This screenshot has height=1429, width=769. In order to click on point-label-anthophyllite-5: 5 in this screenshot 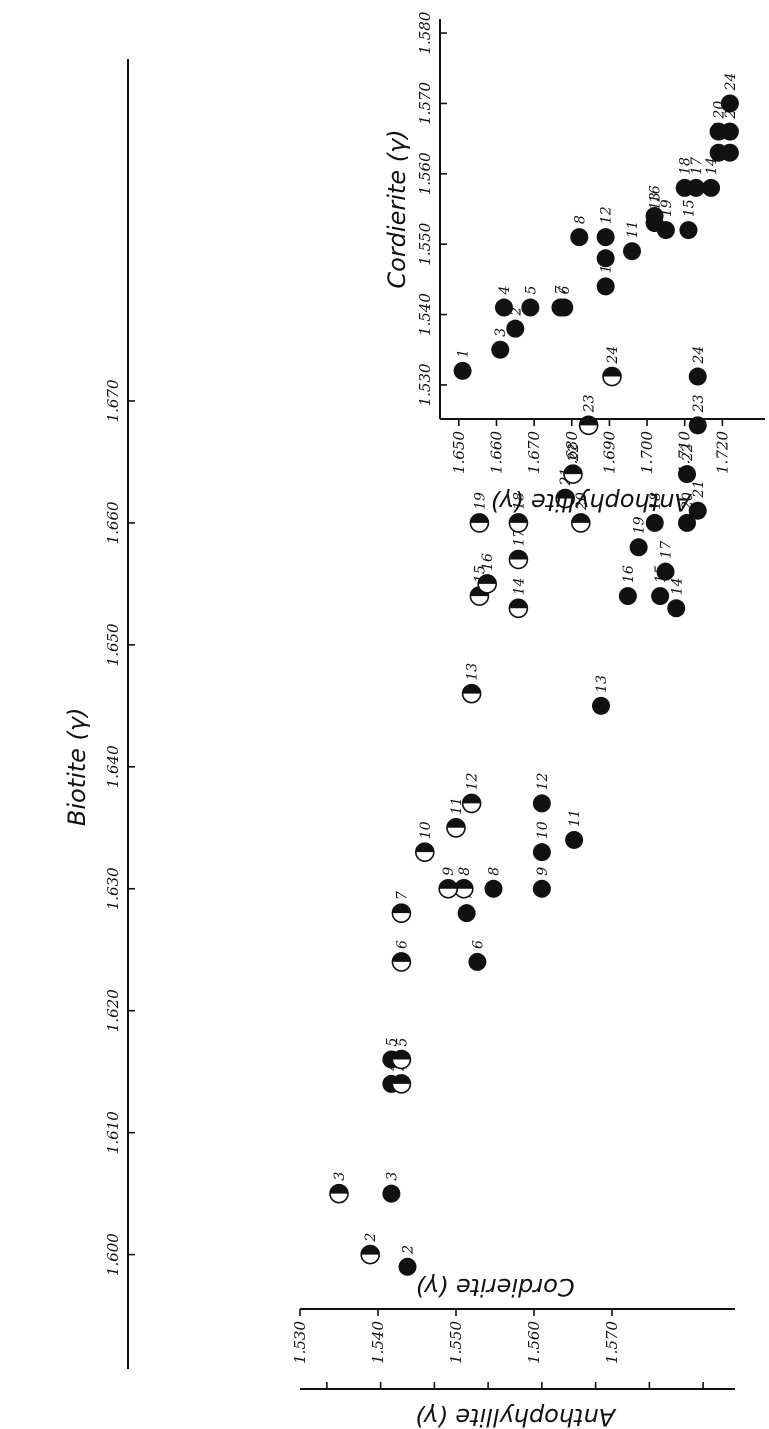, I will do `click(392, 1041)`.